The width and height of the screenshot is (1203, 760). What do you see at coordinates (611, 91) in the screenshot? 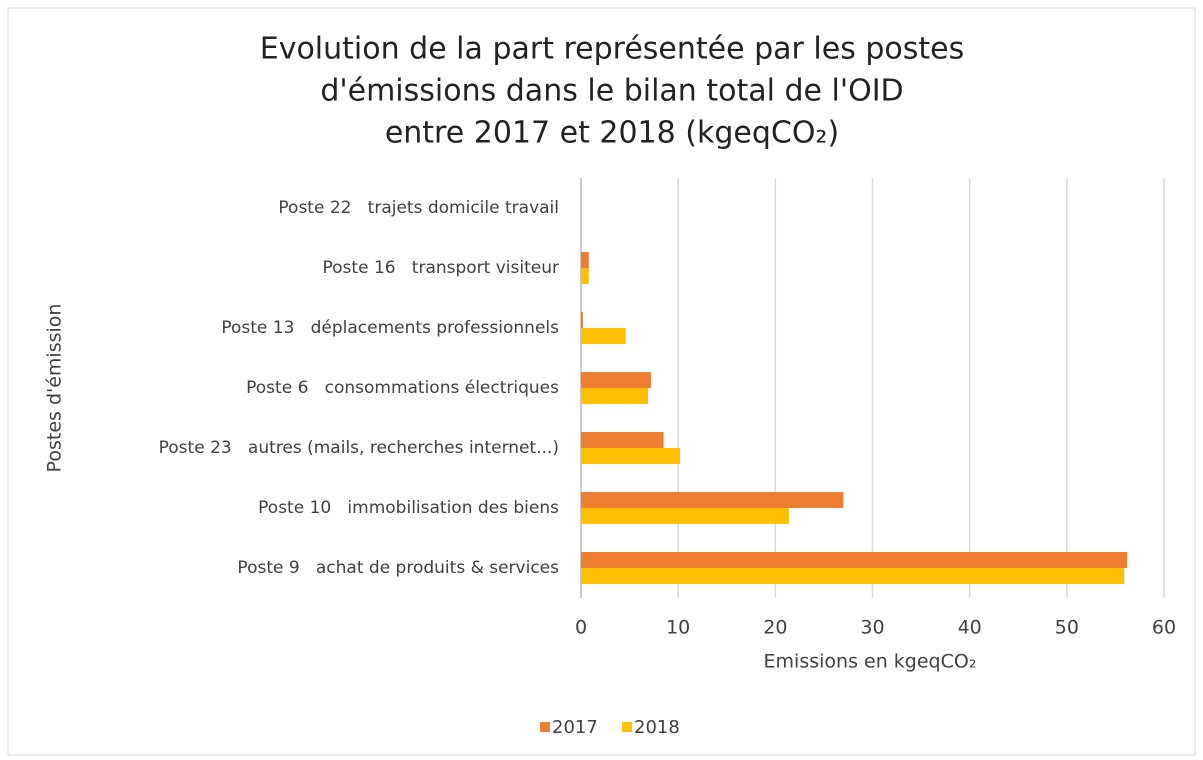
I see `chart-title: d'émissions dans le bilan total de l'OID` at bounding box center [611, 91].